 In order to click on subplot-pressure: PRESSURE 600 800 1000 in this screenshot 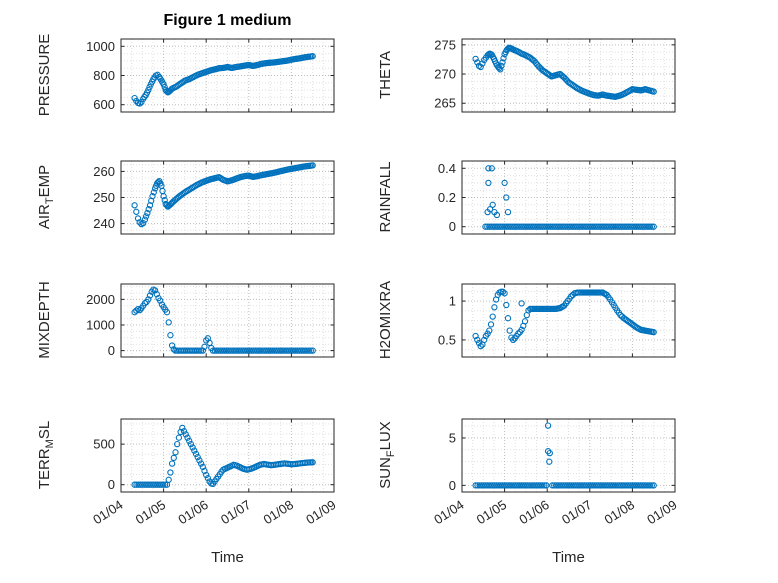, I will do `click(188, 80)`.